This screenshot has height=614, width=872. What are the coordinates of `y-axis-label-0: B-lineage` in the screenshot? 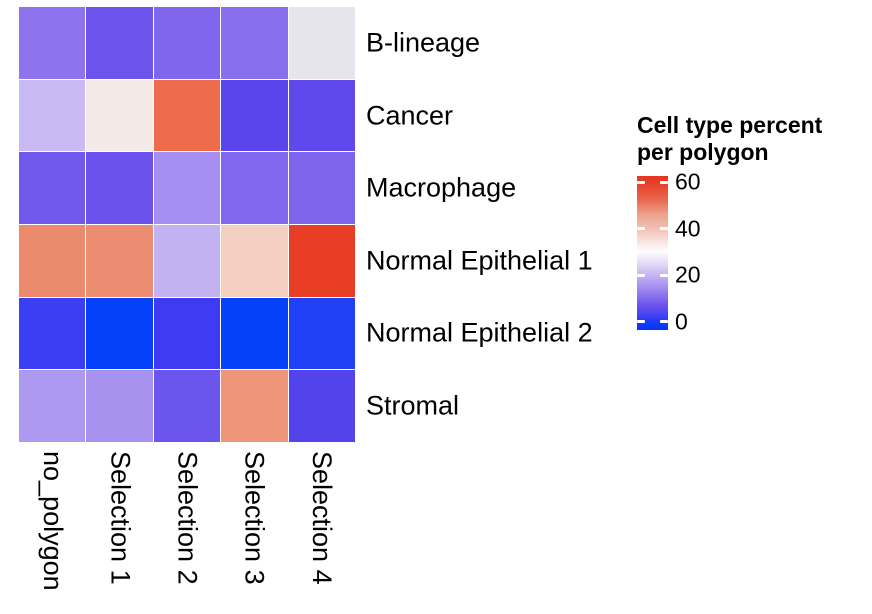 It's located at (423, 42).